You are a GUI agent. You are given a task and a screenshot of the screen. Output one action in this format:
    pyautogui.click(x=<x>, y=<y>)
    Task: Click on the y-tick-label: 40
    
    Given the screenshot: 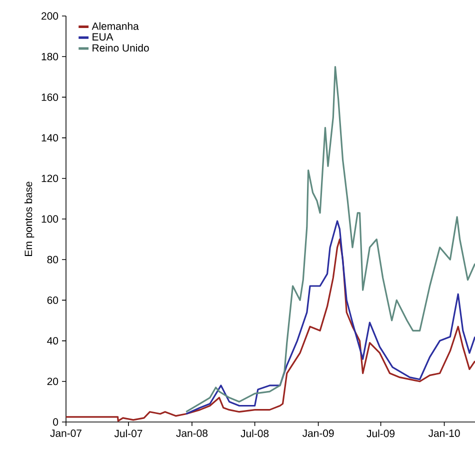 What is the action you would take?
    pyautogui.click(x=52, y=341)
    